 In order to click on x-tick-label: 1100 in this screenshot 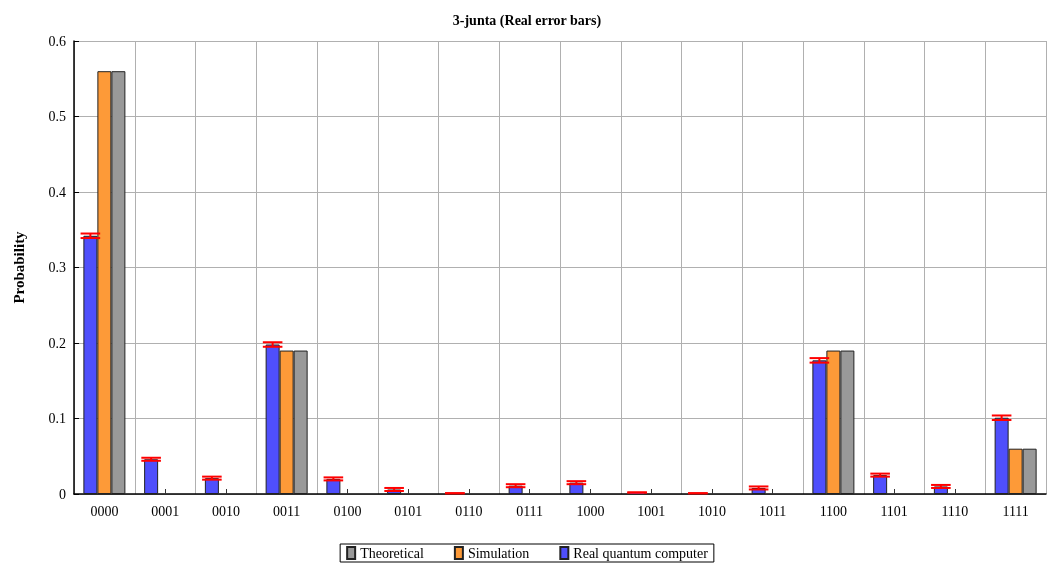, I will do `click(833, 511)`.